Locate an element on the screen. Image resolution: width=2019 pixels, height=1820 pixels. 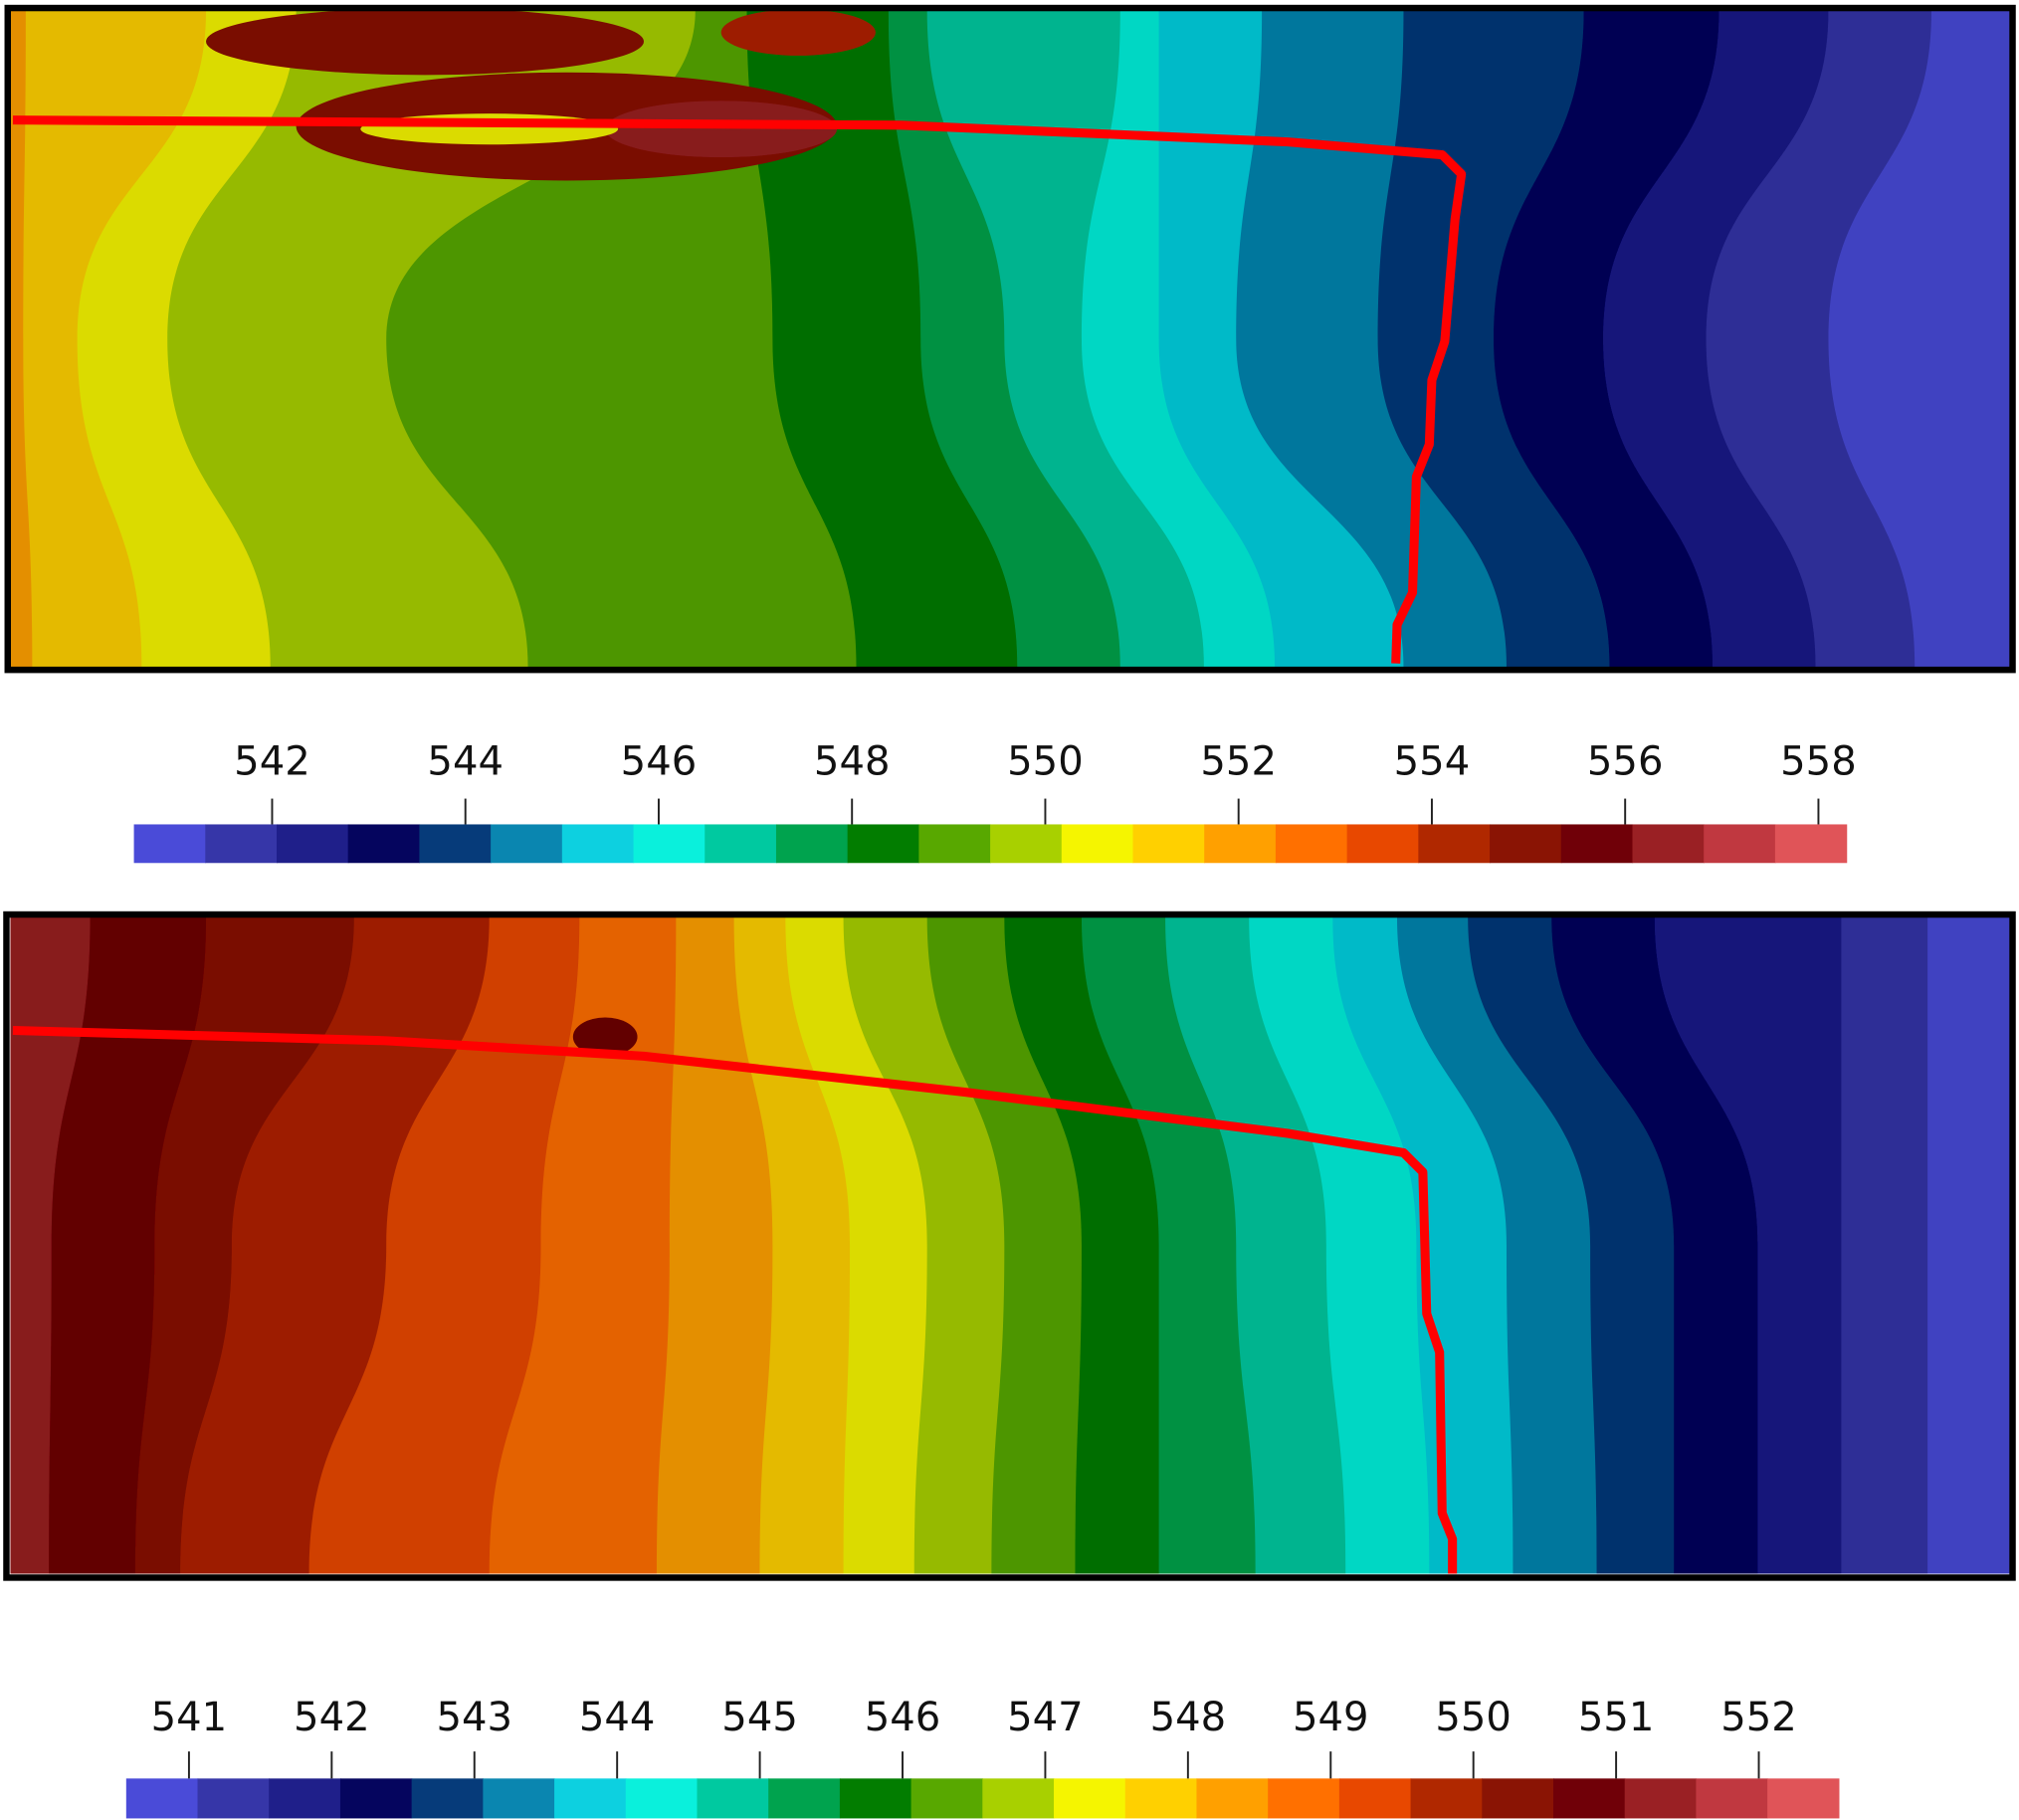
colorbar-tick-label: 549 is located at coordinates (1331, 1717).